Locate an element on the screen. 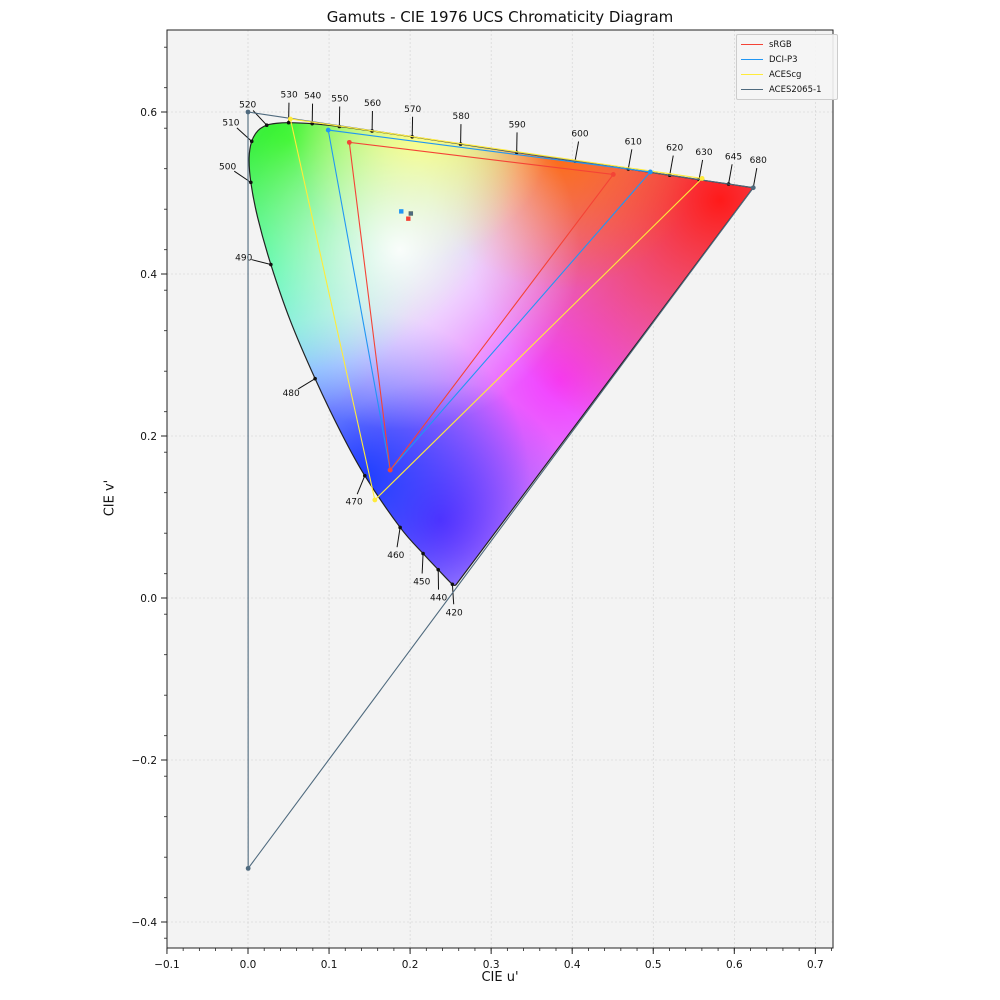  legend-item-aces2065-1: ACES2065-1 is located at coordinates (787, 89).